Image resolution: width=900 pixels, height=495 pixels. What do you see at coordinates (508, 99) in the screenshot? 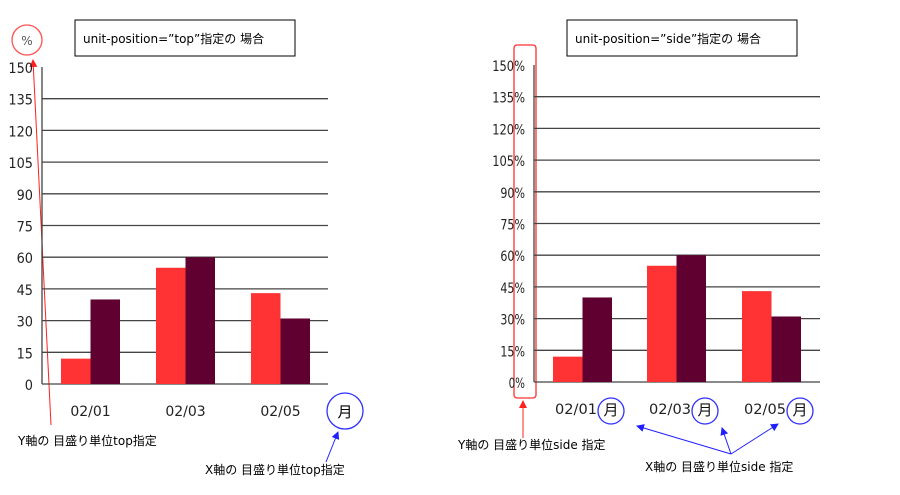
I see `y-tick-label: 135%` at bounding box center [508, 99].